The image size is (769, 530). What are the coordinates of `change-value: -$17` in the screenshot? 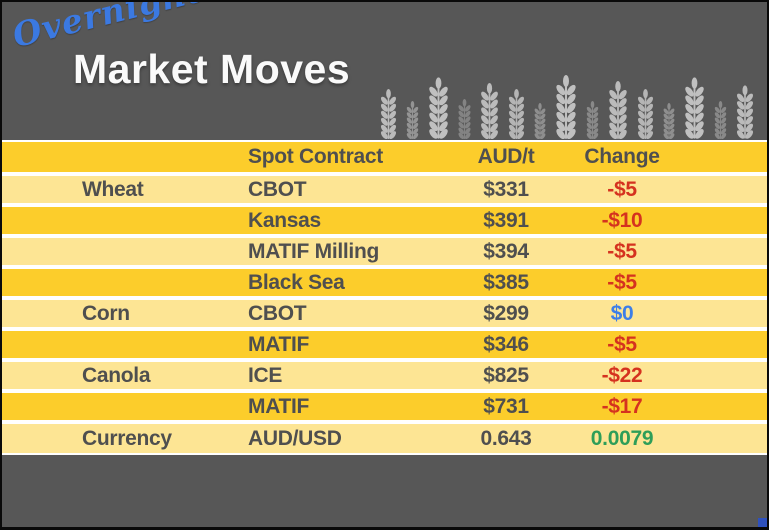 It's located at (622, 406).